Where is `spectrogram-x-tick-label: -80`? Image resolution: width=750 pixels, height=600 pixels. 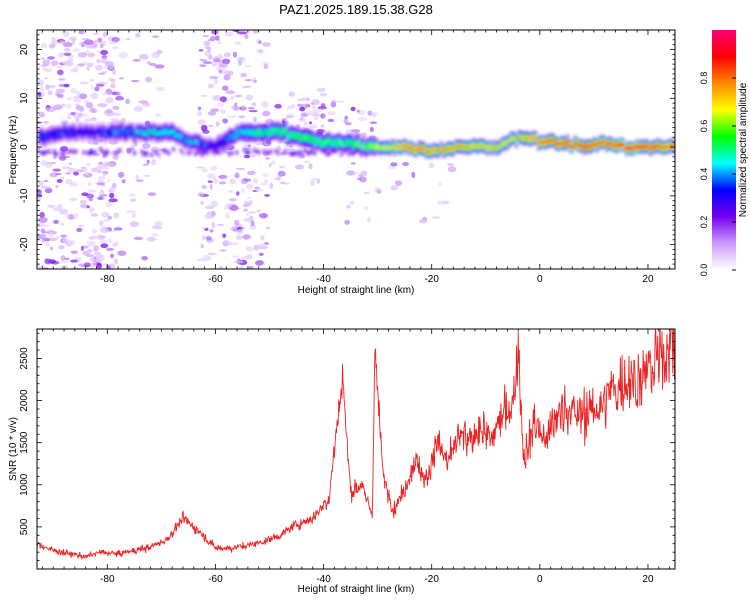
spectrogram-x-tick-label: -80 is located at coordinates (107, 279).